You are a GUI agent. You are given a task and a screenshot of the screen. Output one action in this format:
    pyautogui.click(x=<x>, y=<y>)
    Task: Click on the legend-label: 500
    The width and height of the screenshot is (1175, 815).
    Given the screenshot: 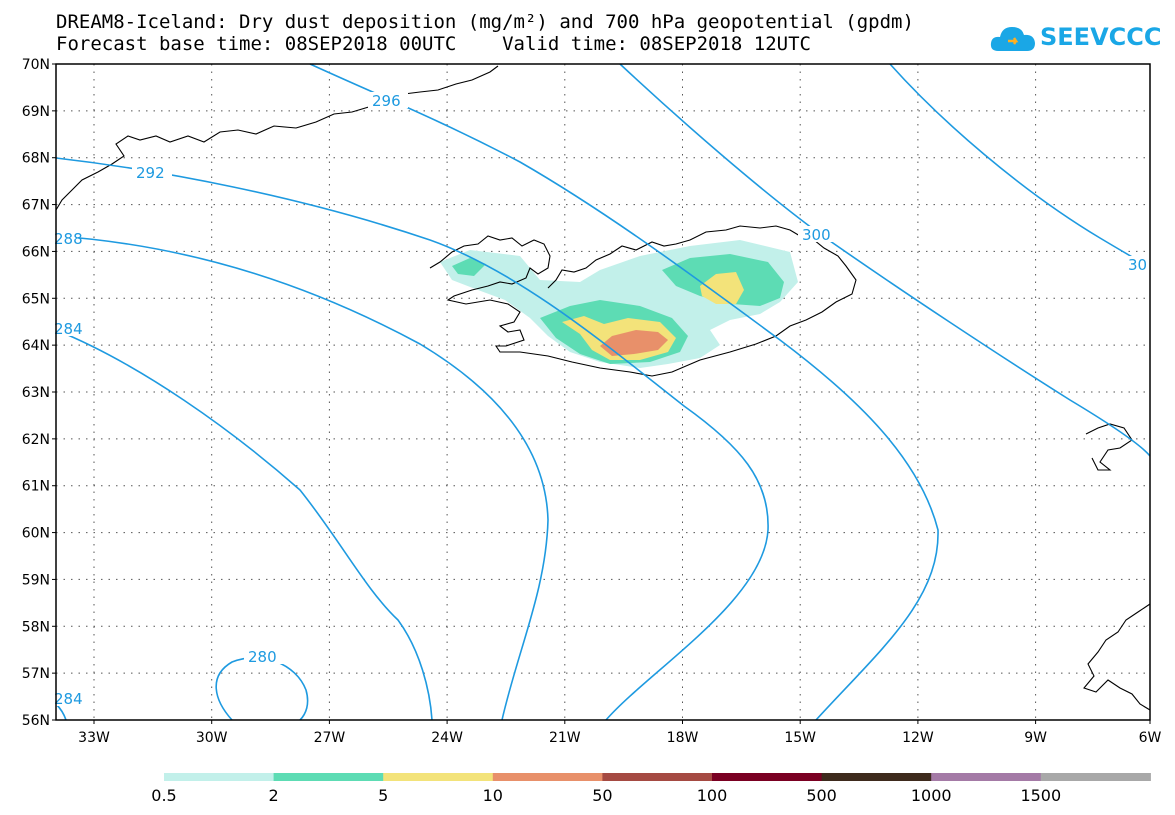 What is the action you would take?
    pyautogui.click(x=821, y=795)
    